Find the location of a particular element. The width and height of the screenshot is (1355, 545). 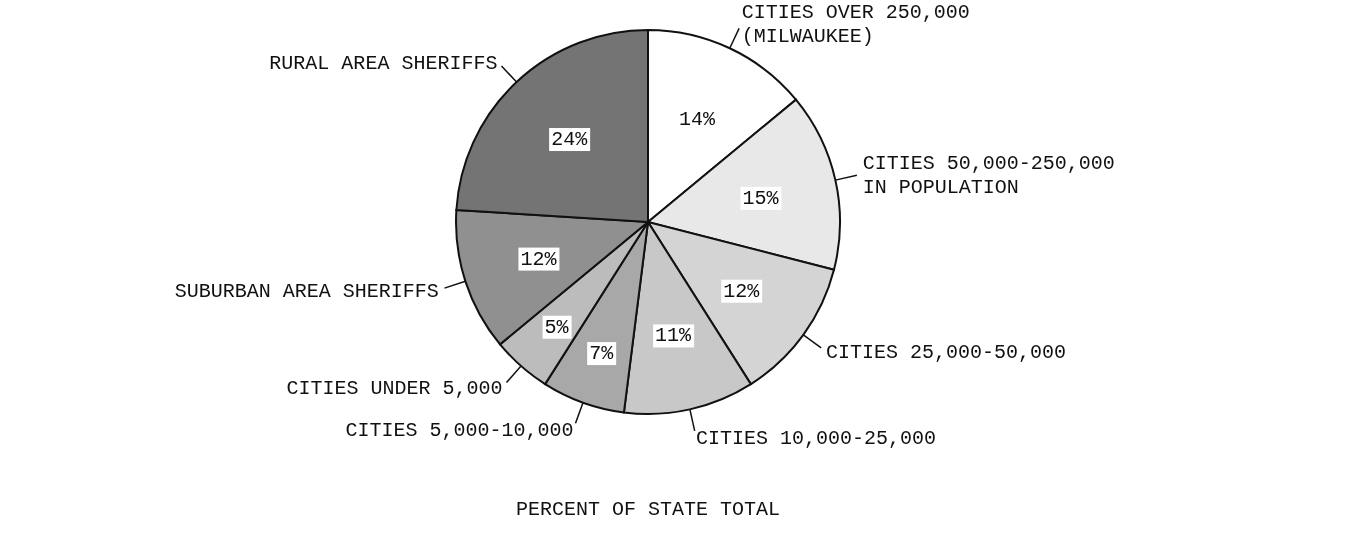

text: PERCENT OF STATE TOTAL is located at coordinates (648, 509).